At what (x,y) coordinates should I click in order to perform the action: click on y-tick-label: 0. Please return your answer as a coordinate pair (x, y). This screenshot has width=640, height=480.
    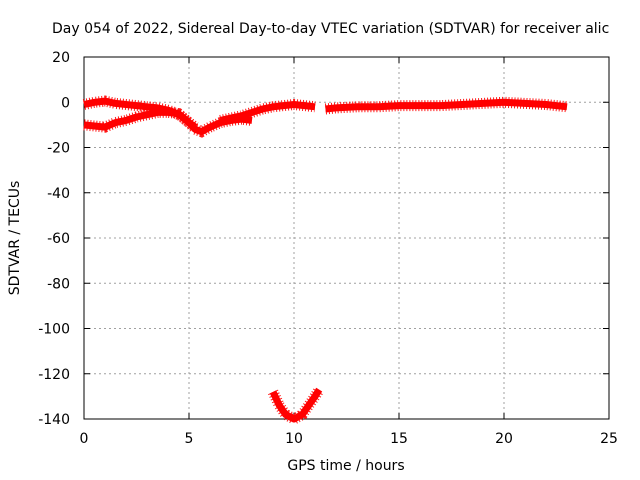
    Looking at the image, I should click on (65, 103).